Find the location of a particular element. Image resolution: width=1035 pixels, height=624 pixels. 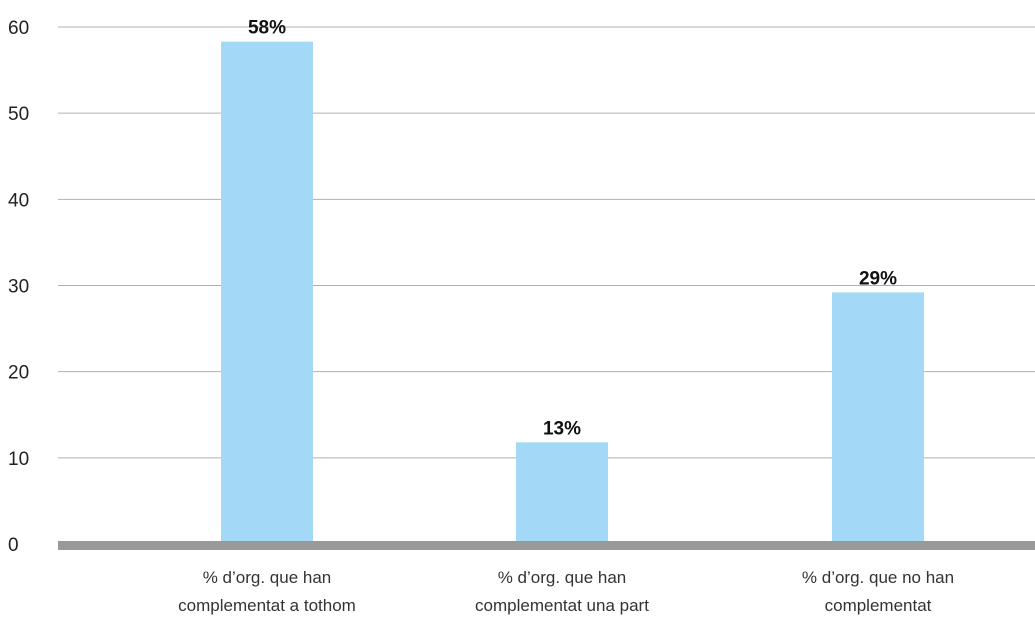

data-label-2: 13% is located at coordinates (562, 428).